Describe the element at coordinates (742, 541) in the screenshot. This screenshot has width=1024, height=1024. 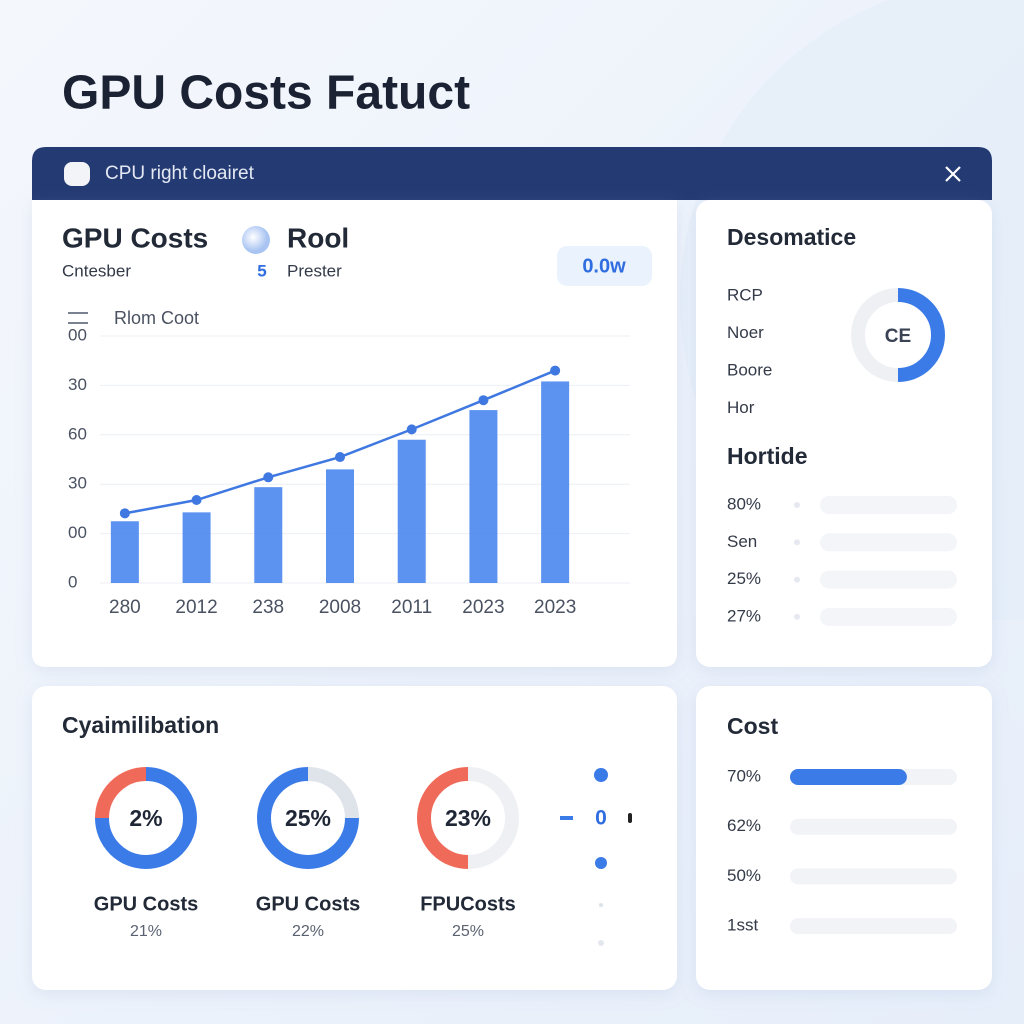
I see `row-label: Sen` at that location.